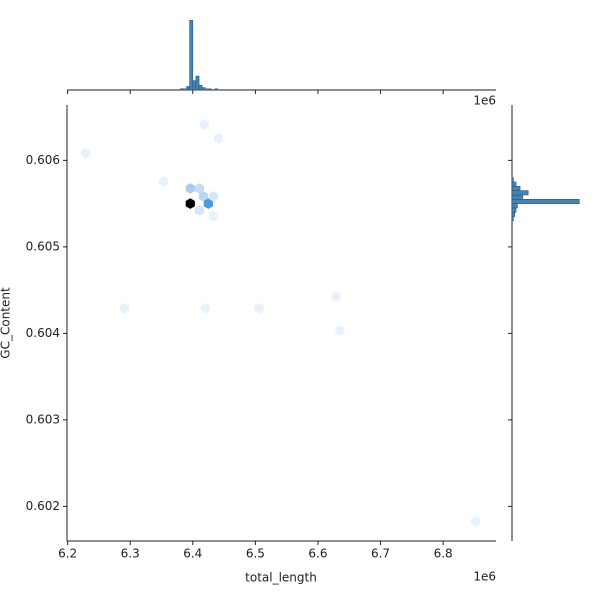 The height and width of the screenshot is (600, 600). I want to click on y-axis-label: GC_Content, so click(6, 323).